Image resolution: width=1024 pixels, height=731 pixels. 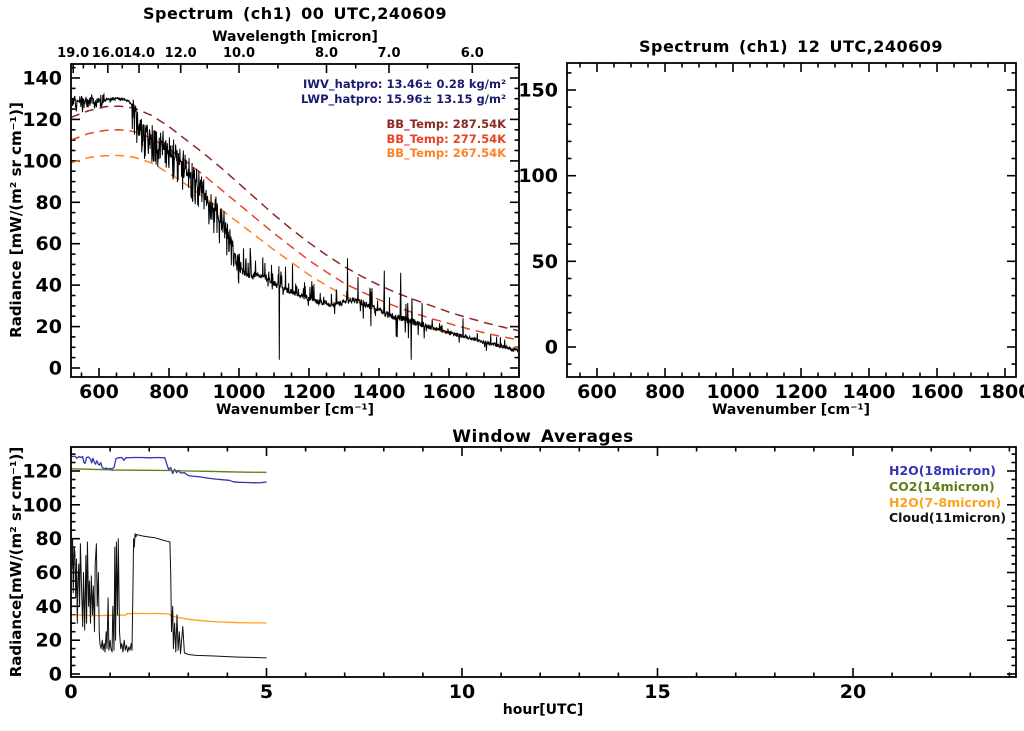 What do you see at coordinates (139, 53) in the screenshot?
I see `svg-text: 14.0` at bounding box center [139, 53].